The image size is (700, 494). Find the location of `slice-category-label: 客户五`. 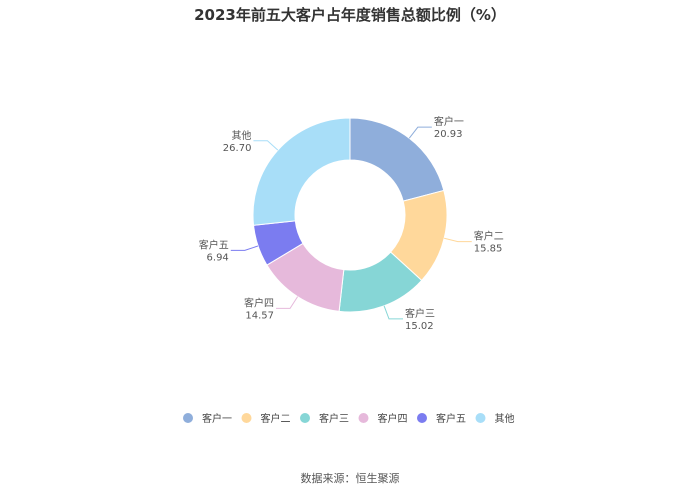

slice-category-label: 客户五 is located at coordinates (214, 244).